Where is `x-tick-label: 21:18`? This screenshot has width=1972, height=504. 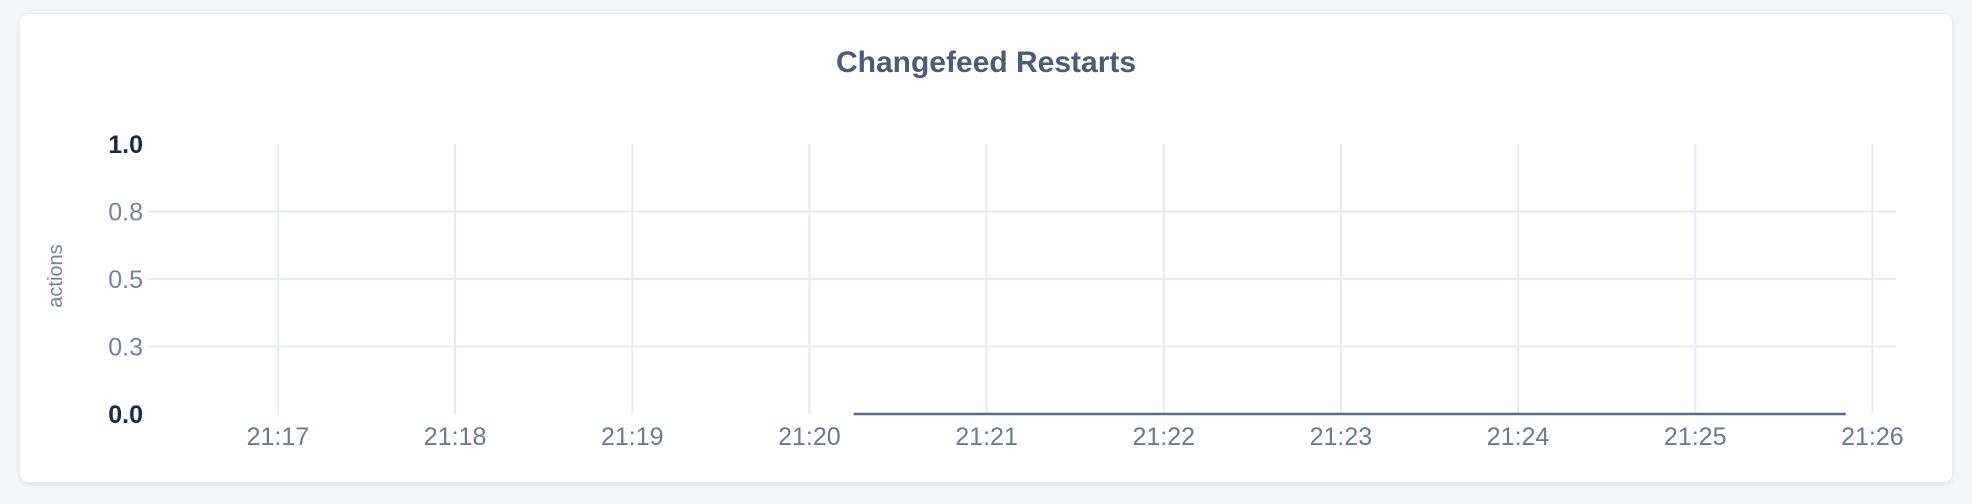
x-tick-label: 21:18 is located at coordinates (455, 437).